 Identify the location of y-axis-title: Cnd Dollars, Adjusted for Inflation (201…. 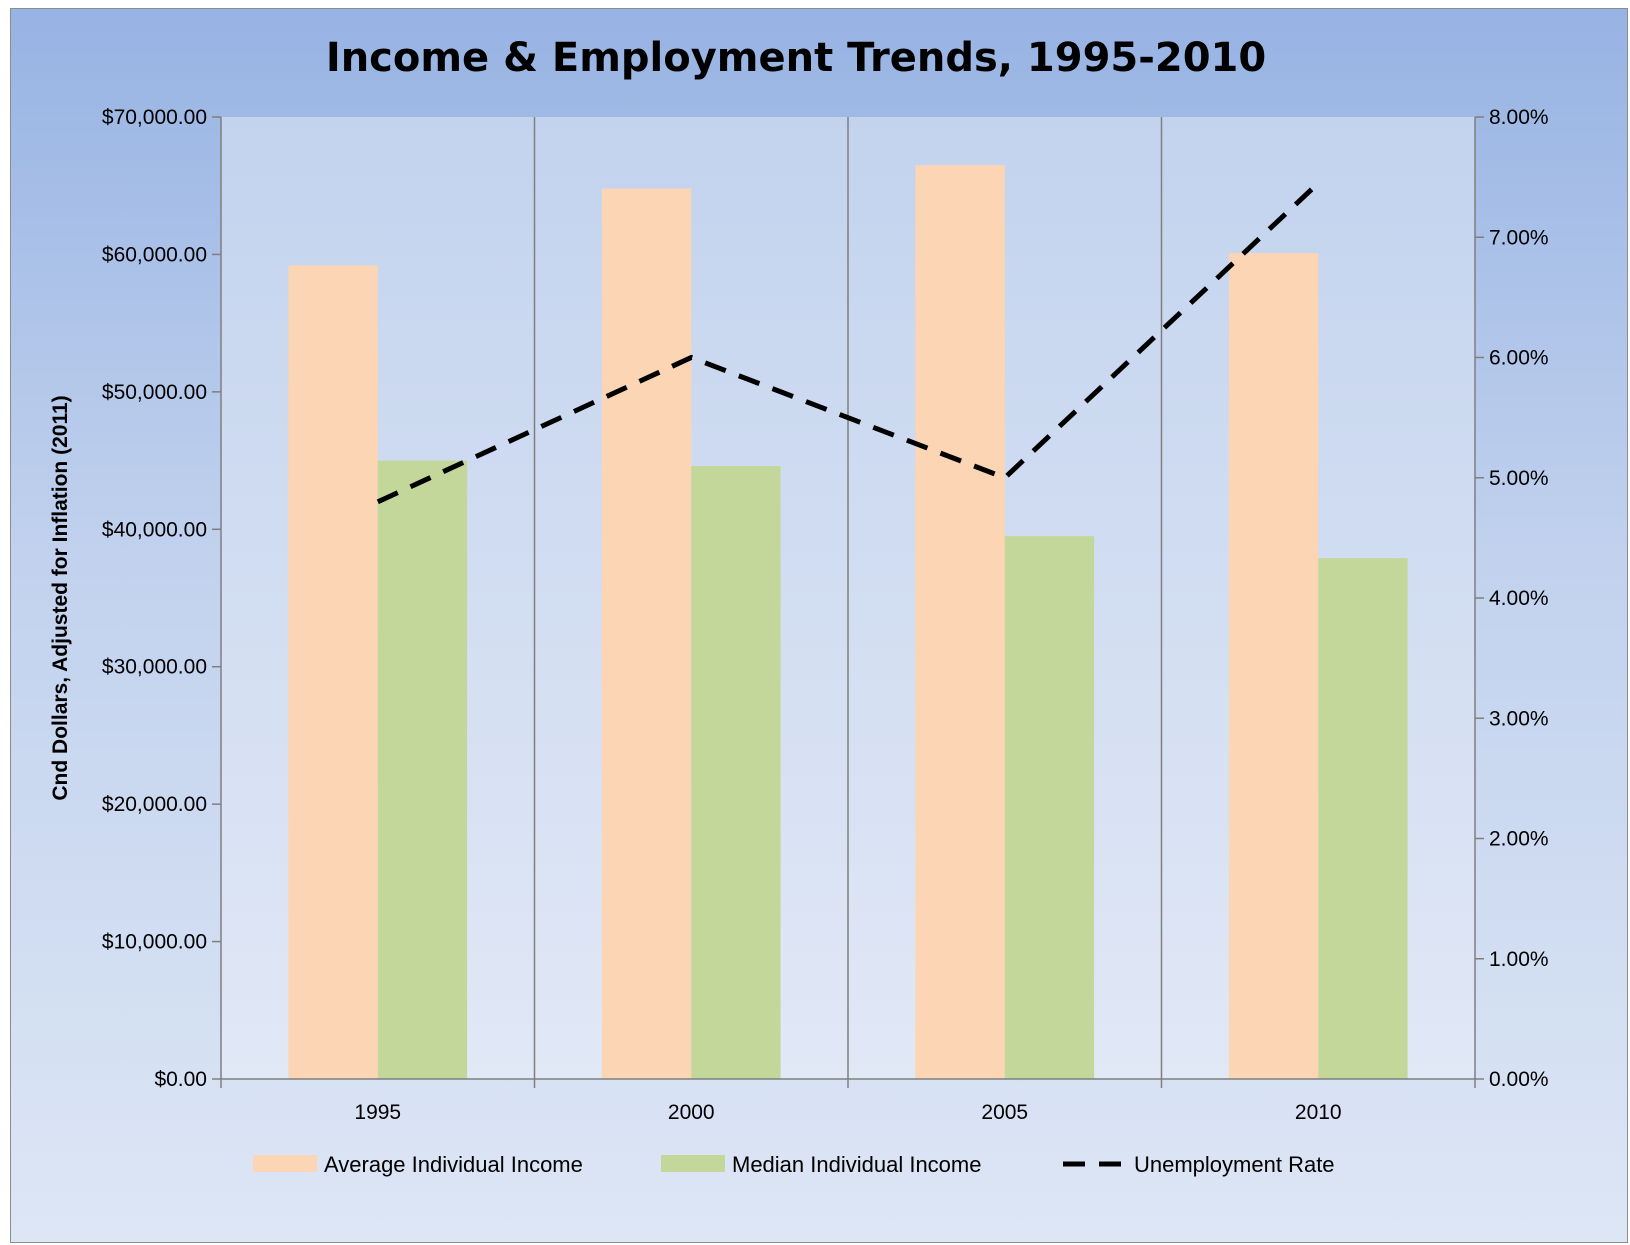
(60, 597).